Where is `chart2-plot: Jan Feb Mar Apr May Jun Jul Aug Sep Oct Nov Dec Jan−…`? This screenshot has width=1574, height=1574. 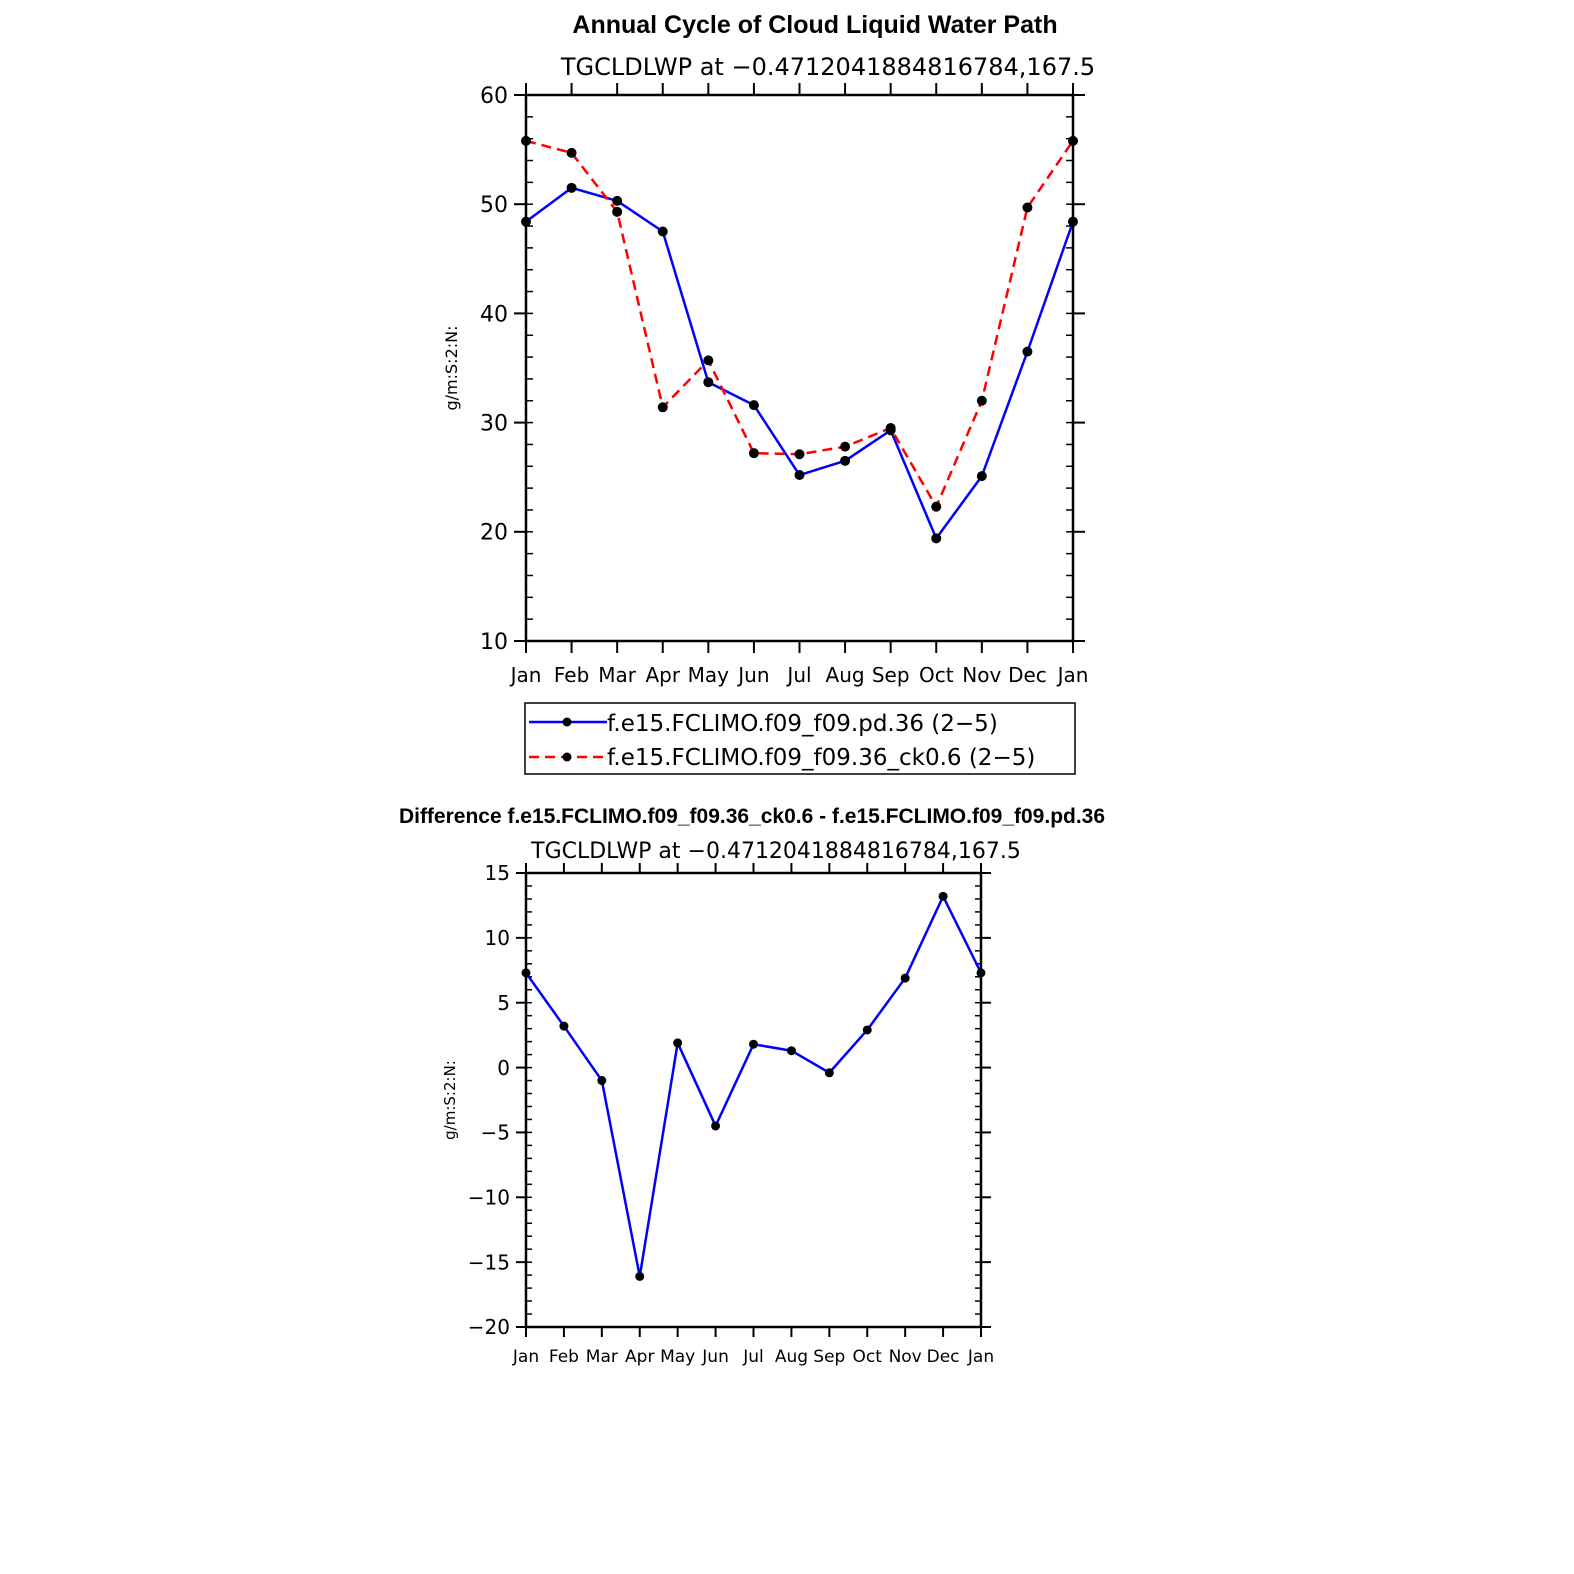 chart2-plot: Jan Feb Mar Apr May Jun Jul Aug Sep Oct Nov Dec Jan−… is located at coordinates (731, 1114).